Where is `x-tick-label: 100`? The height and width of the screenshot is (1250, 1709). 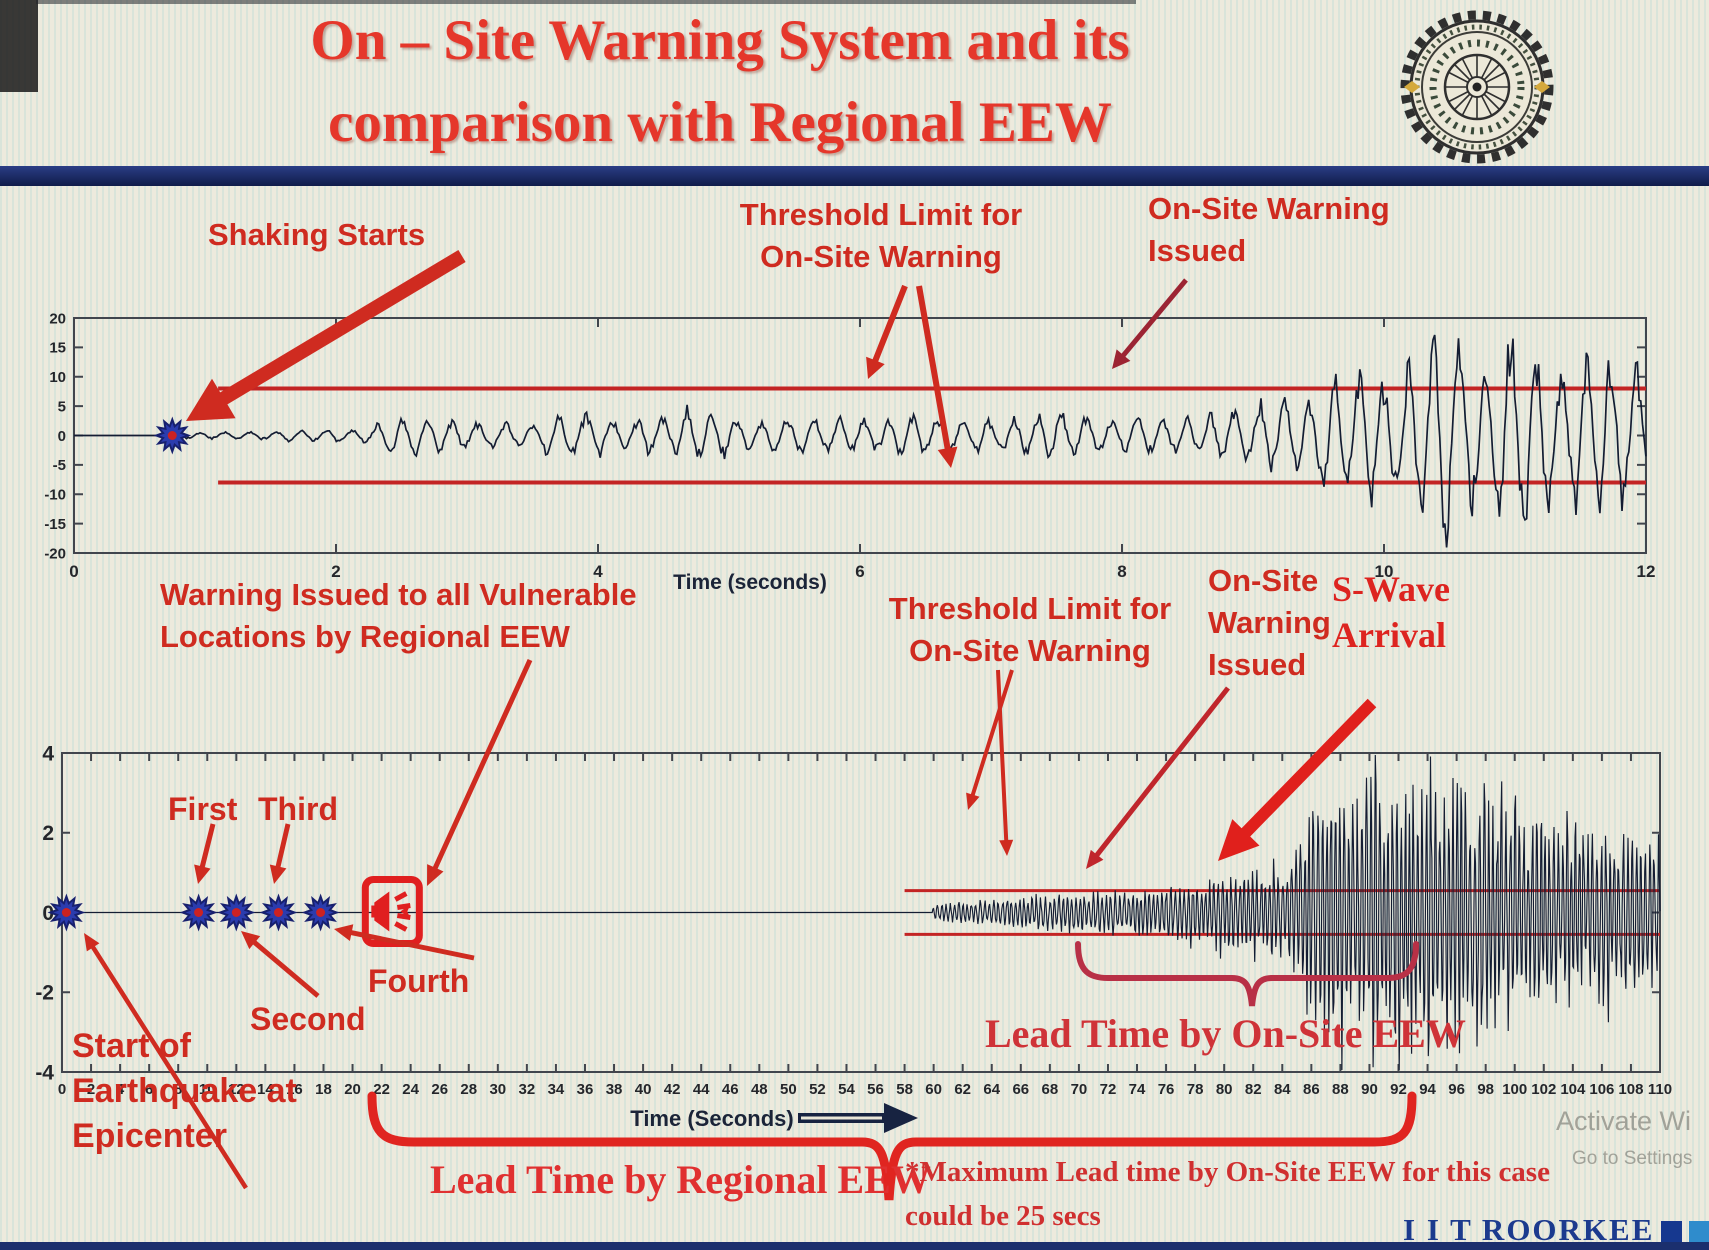 x-tick-label: 100 is located at coordinates (1514, 1089).